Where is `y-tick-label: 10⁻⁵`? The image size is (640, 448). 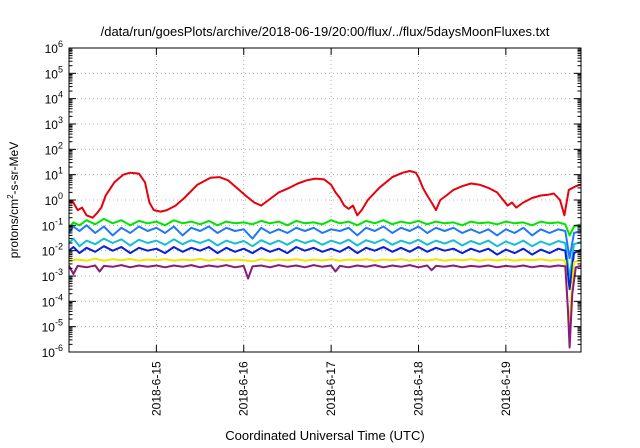 y-tick-label: 10⁻⁵ is located at coordinates (52, 326).